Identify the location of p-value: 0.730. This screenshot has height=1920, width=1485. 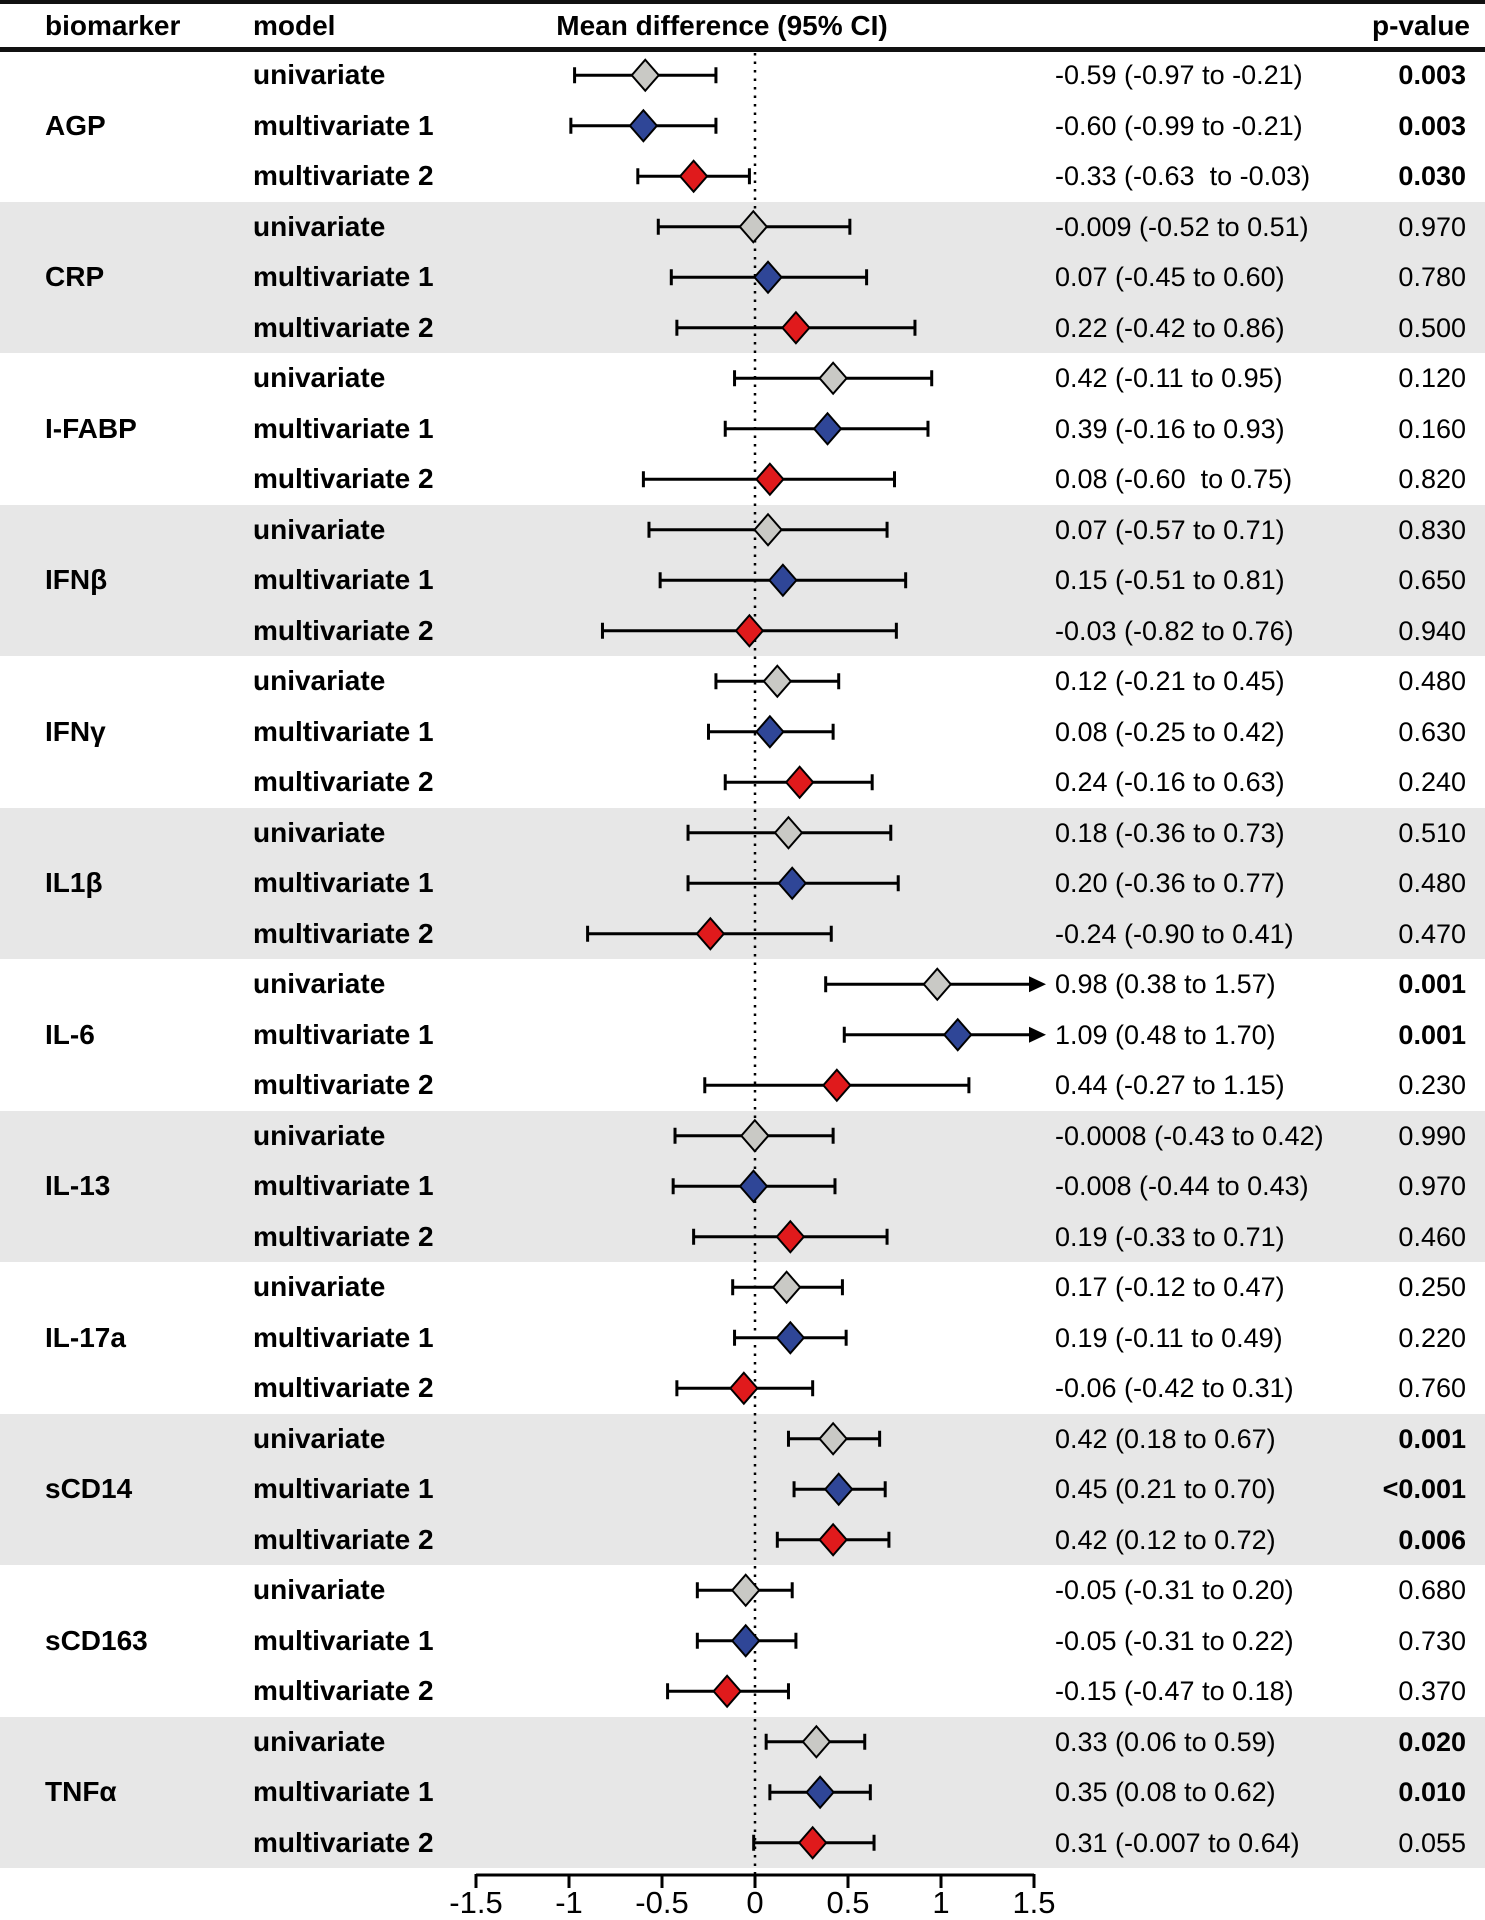
(1432, 1640).